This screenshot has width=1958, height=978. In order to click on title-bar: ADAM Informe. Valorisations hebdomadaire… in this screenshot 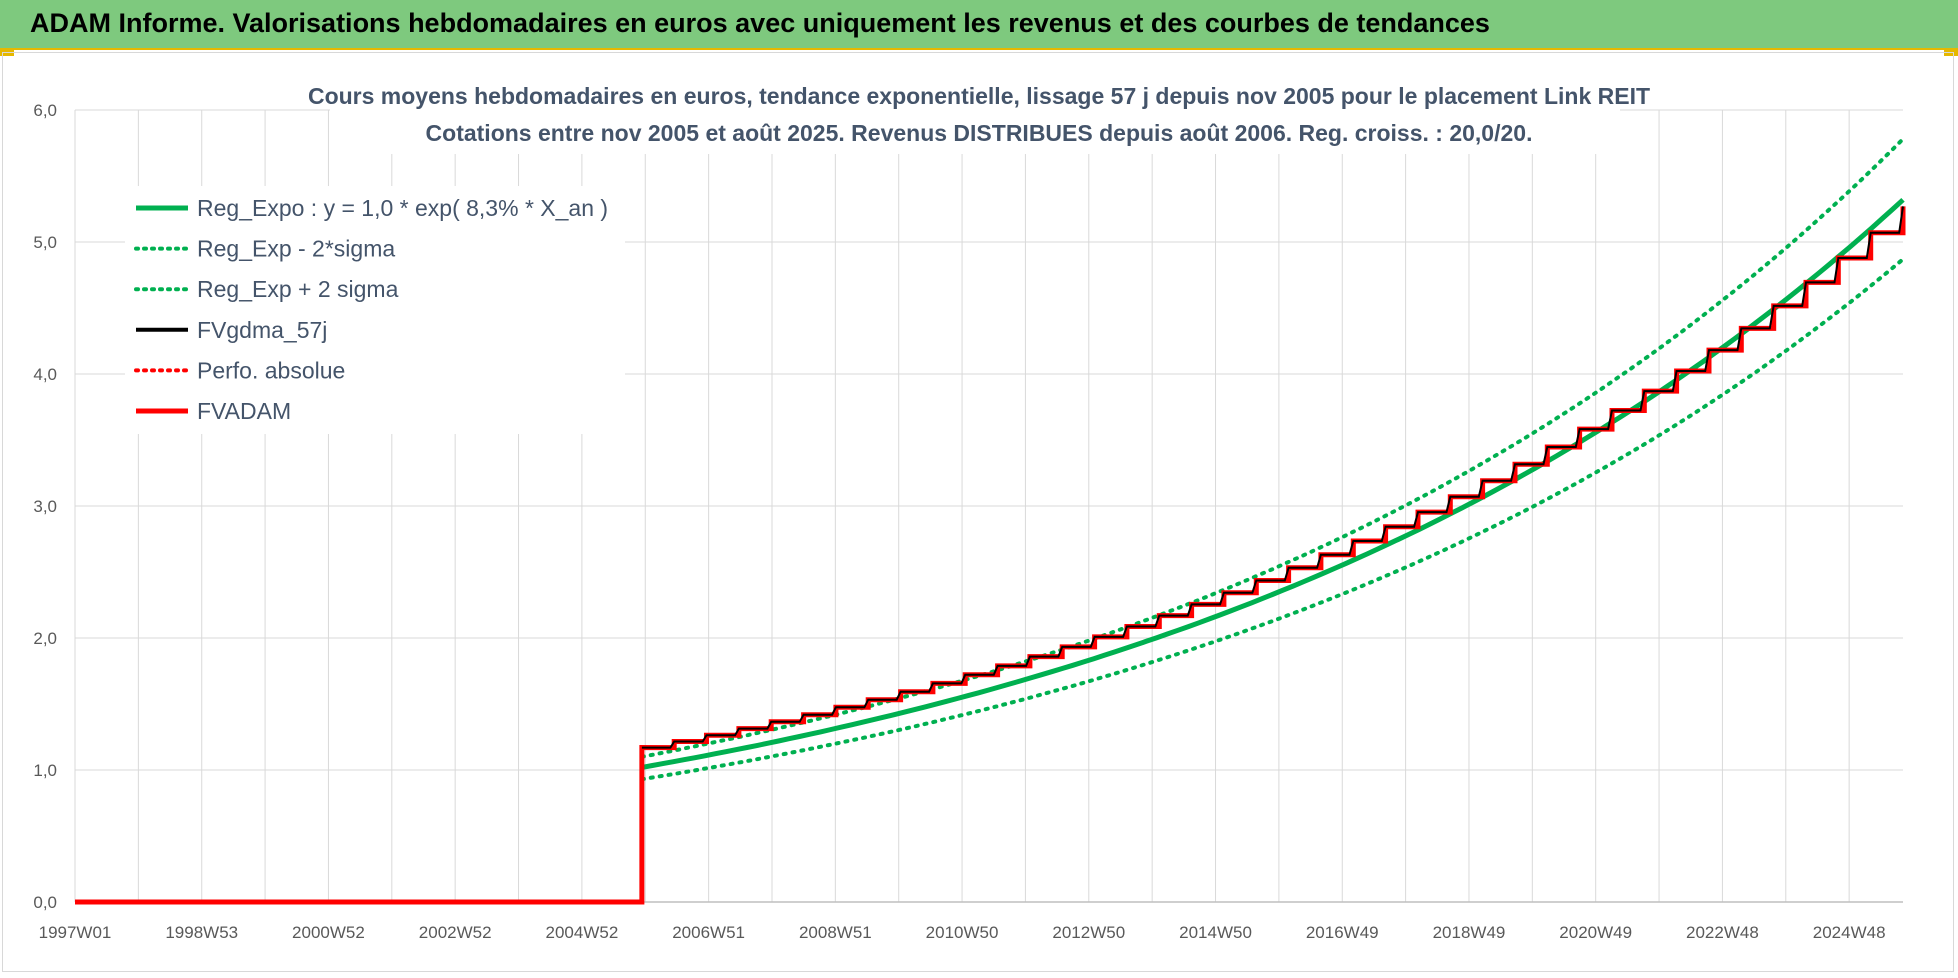, I will do `click(979, 25)`.